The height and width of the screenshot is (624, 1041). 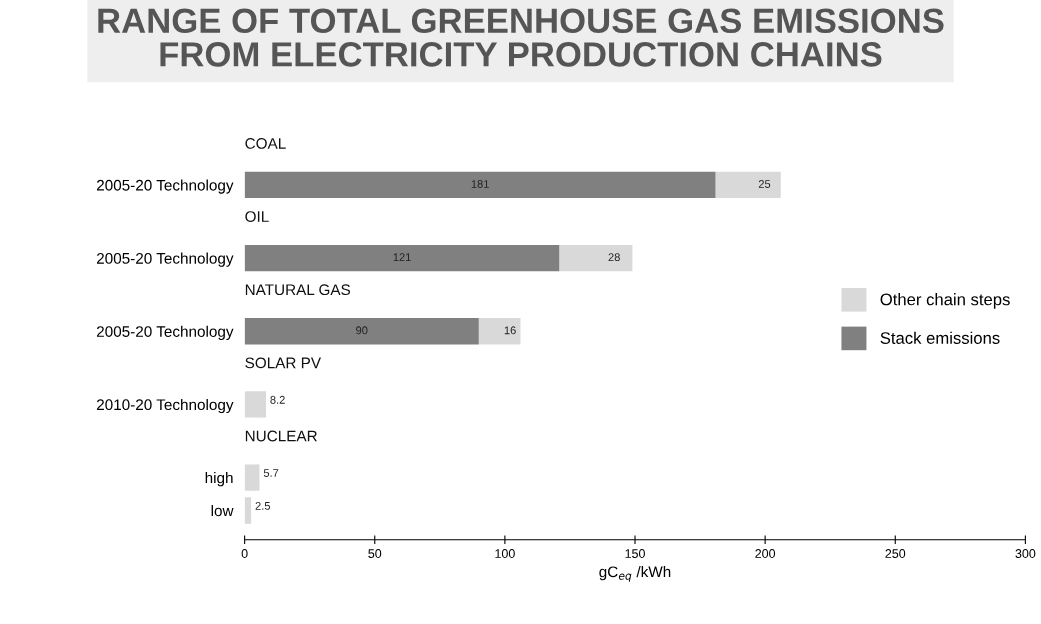 I want to click on x-axis-title: gC$_{eq}$ /kWh, so click(x=635, y=574).